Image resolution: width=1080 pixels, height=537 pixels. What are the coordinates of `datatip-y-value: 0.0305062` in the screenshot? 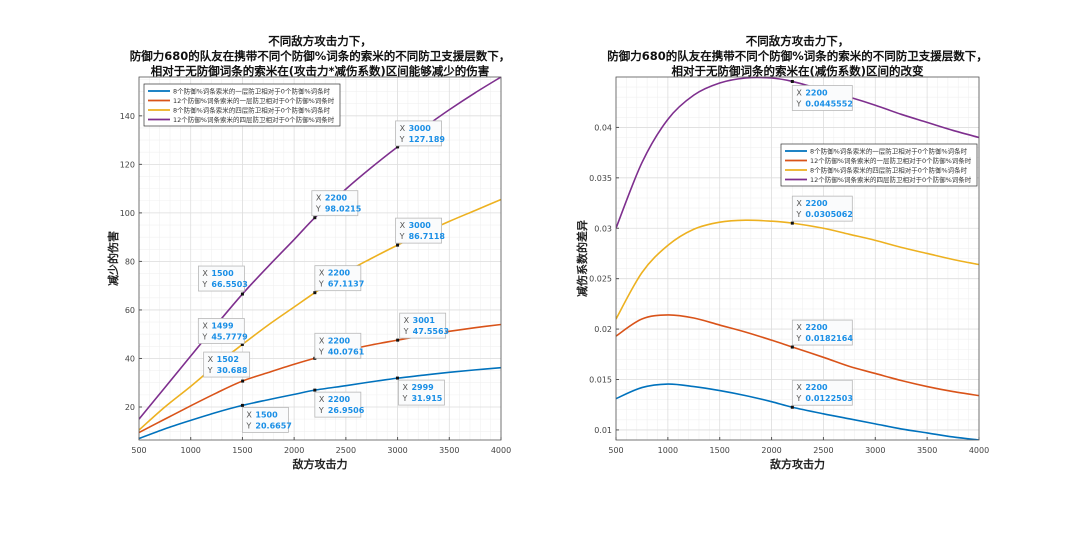 It's located at (829, 214).